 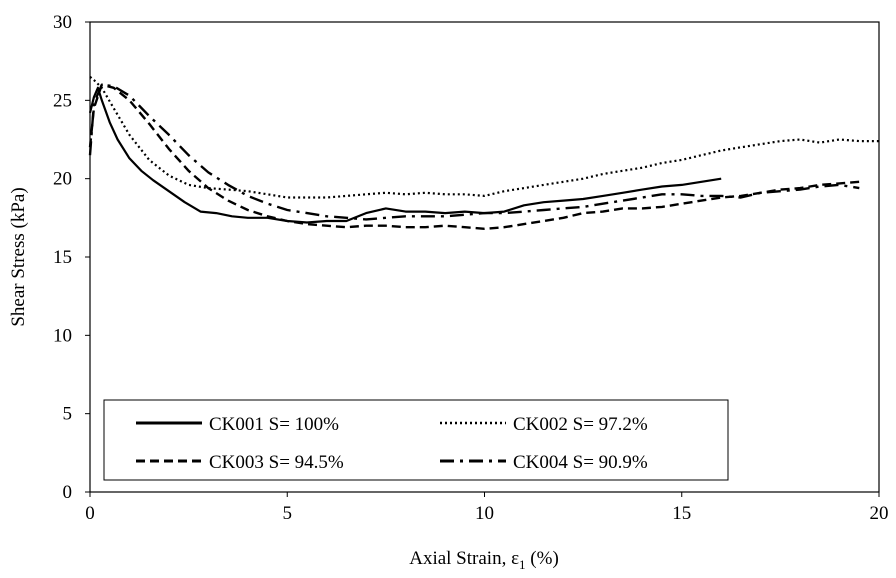 I want to click on x-tick-label: 15, so click(x=681, y=513).